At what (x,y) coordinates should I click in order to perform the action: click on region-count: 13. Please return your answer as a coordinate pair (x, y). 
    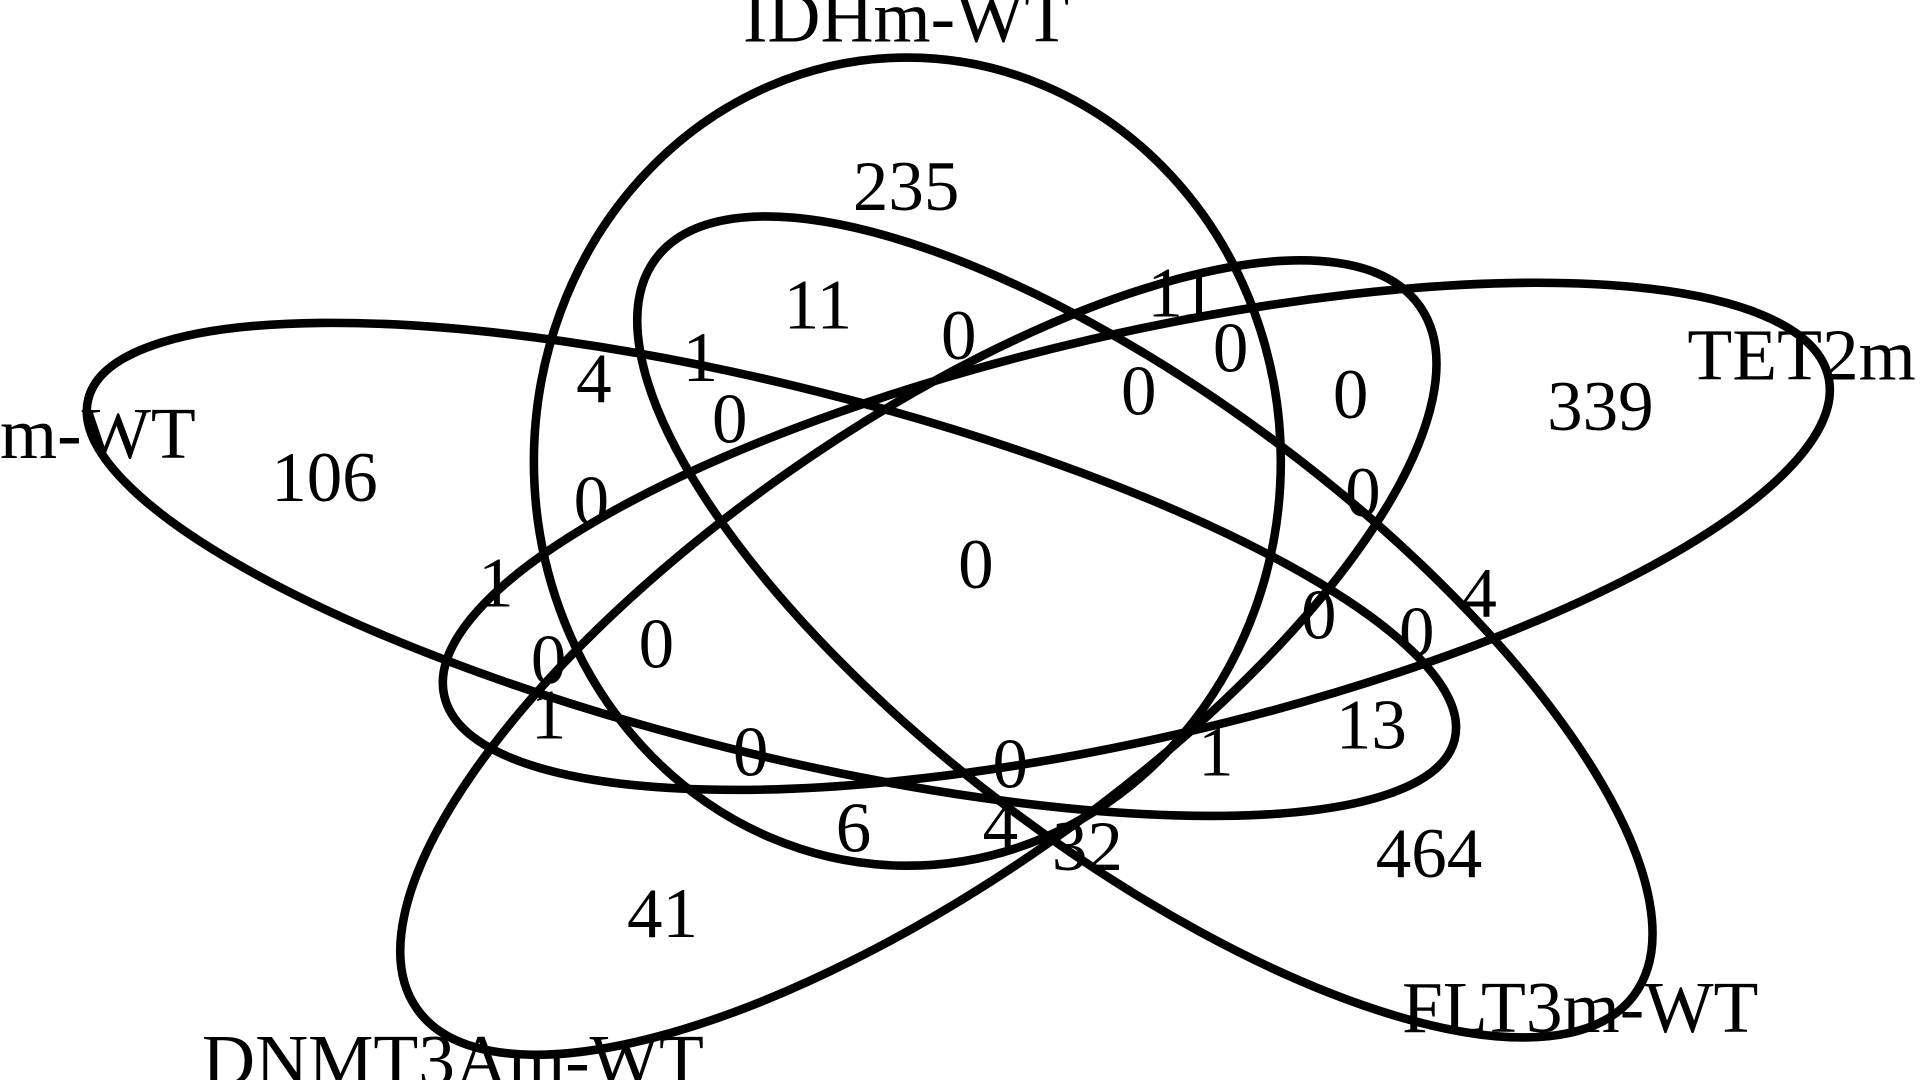
    Looking at the image, I should click on (1371, 726).